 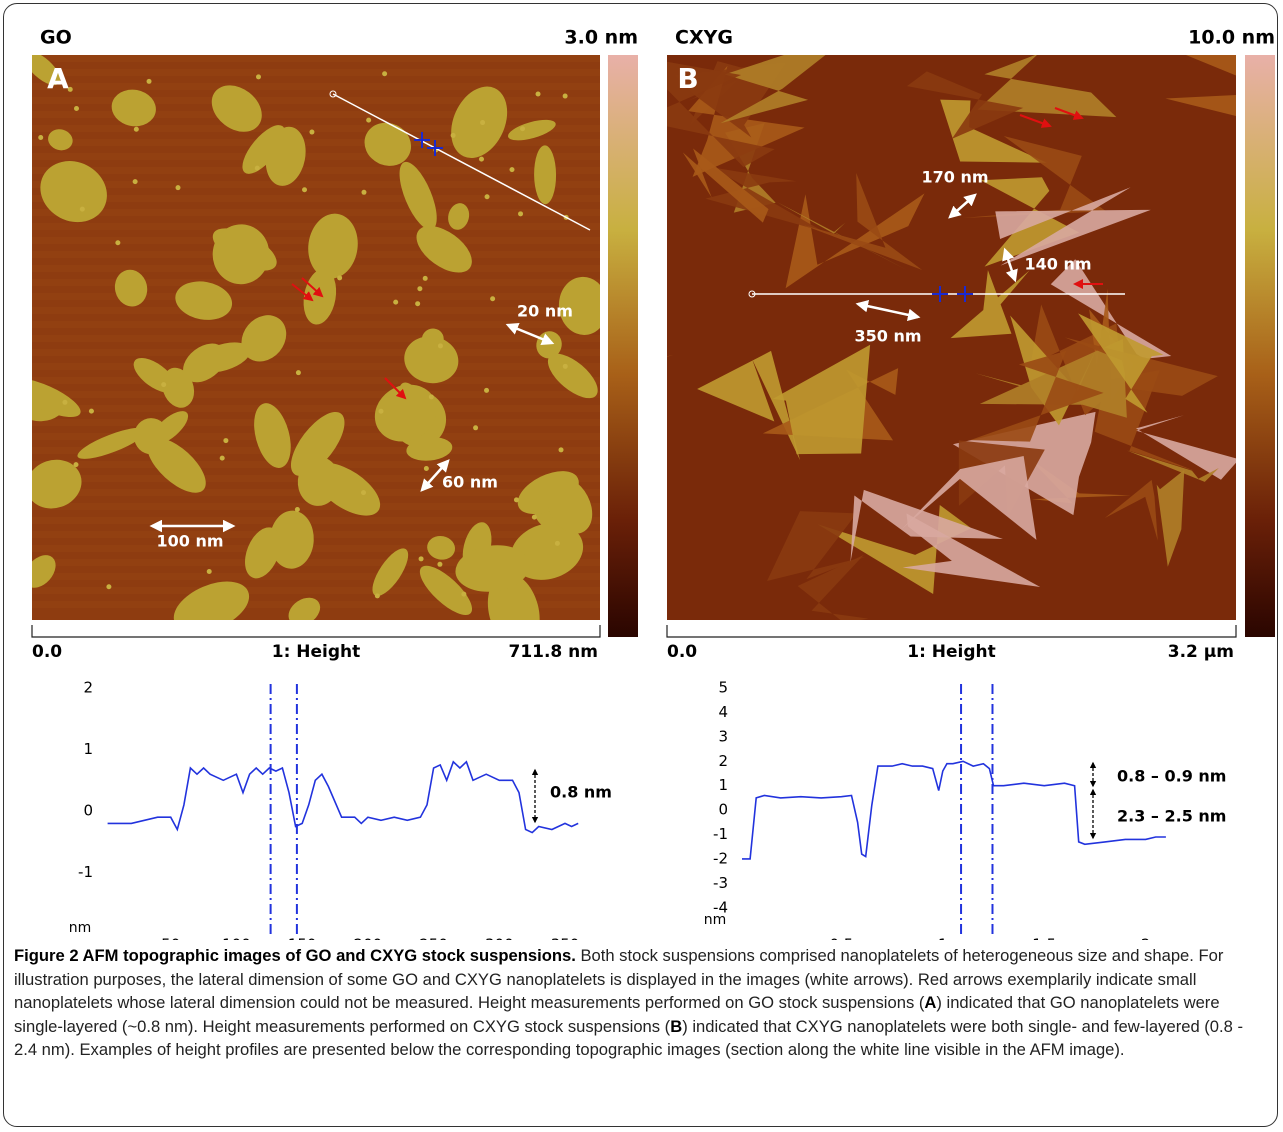 I want to click on color-scale-max: 10.0 nm, so click(x=1231, y=38).